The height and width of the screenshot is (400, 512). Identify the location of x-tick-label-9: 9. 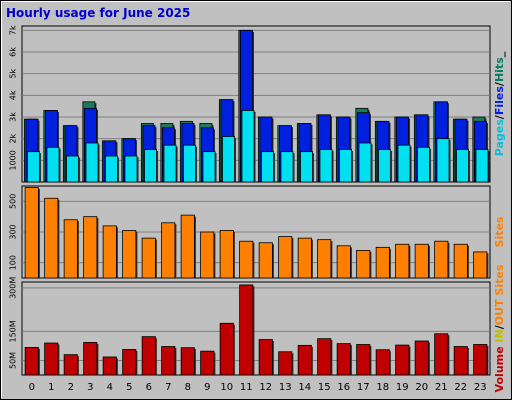
(207, 387).